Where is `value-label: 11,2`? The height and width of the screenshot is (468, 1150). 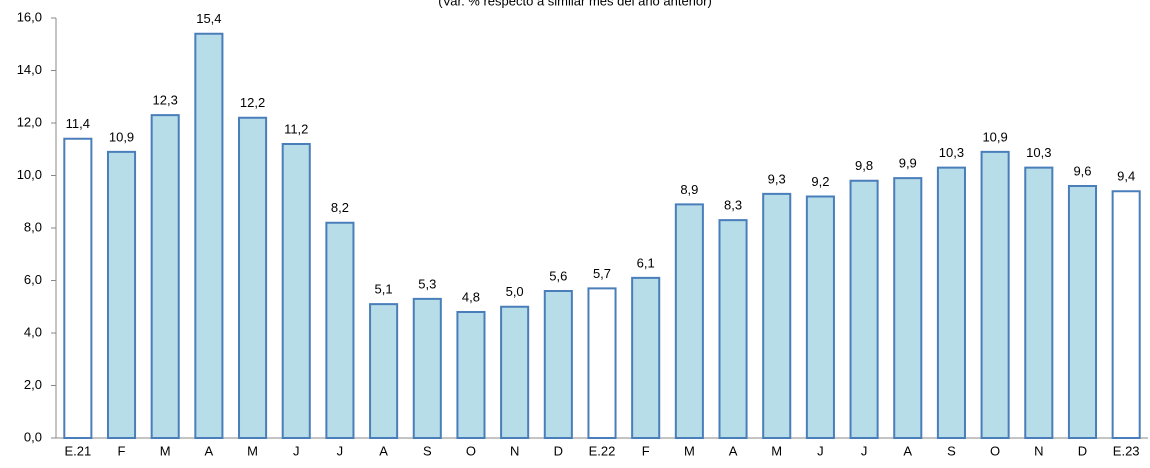 value-label: 11,2 is located at coordinates (296, 128).